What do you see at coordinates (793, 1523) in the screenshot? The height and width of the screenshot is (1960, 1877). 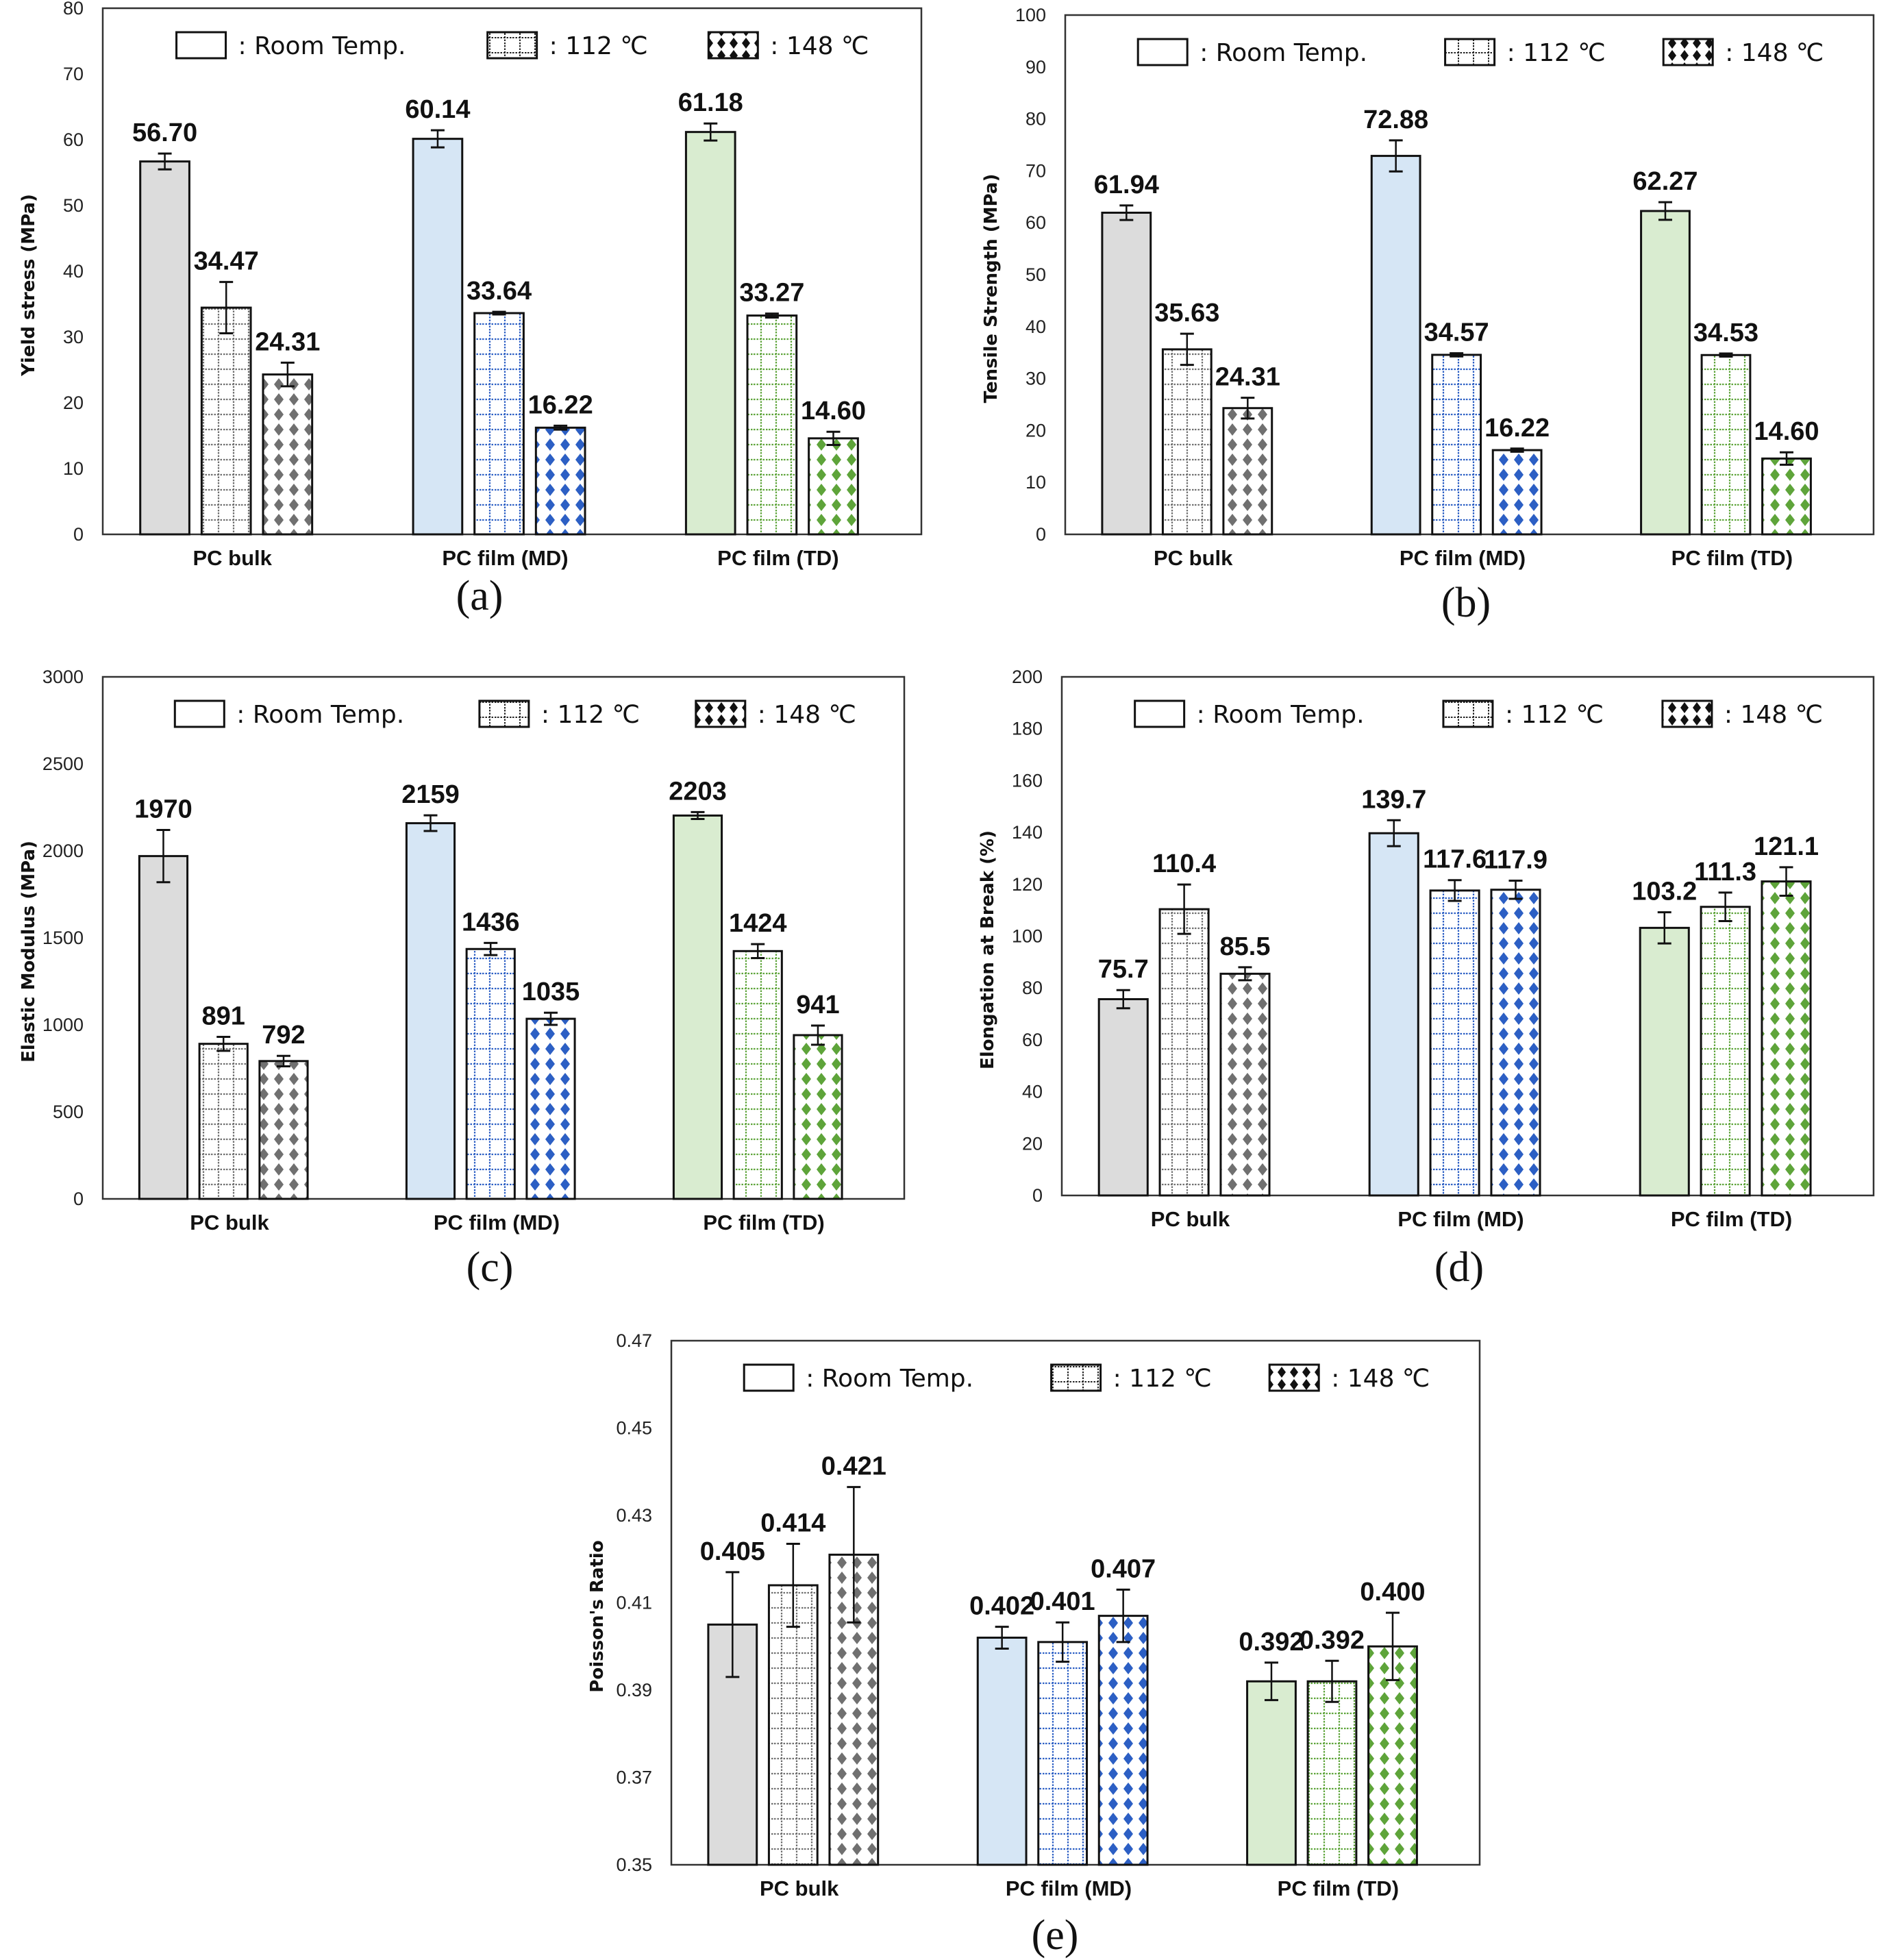 I see `data-label: 0.414` at bounding box center [793, 1523].